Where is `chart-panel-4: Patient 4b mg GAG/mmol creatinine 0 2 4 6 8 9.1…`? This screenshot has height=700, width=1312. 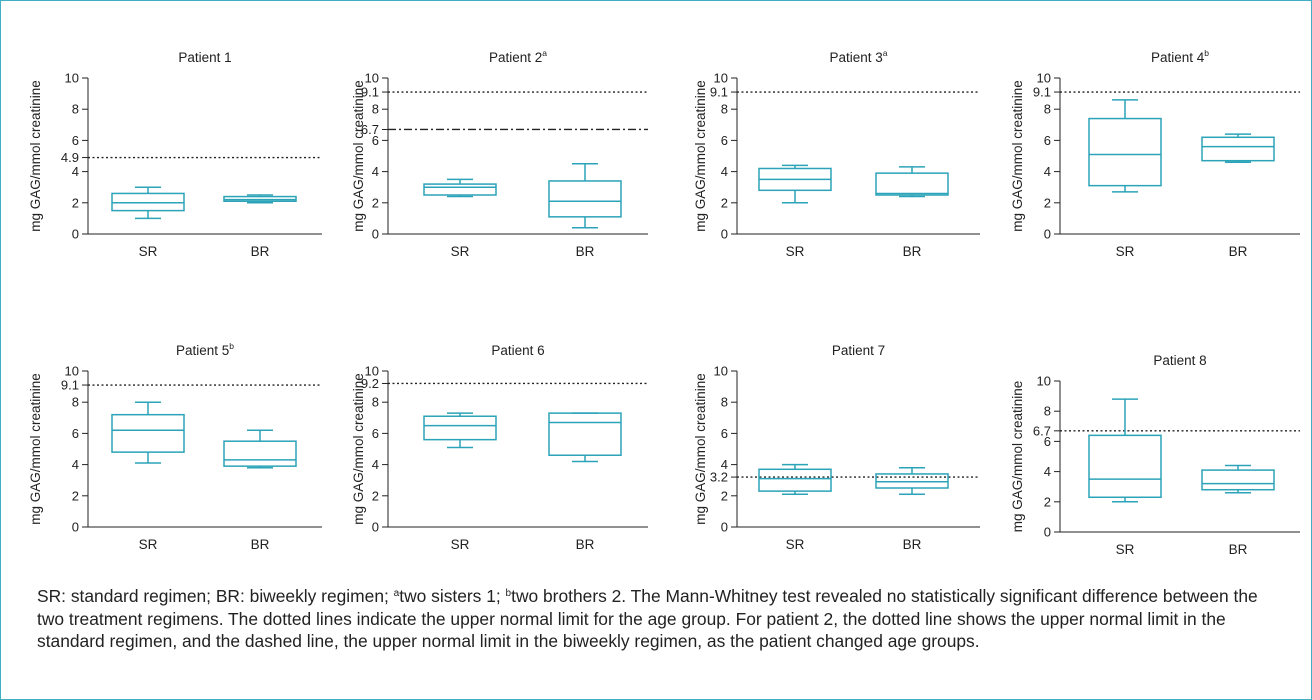
chart-panel-4: Patient 4b mg GAG/mmol creatinine 0 2 4 6 8 9.1… is located at coordinates (1155, 153).